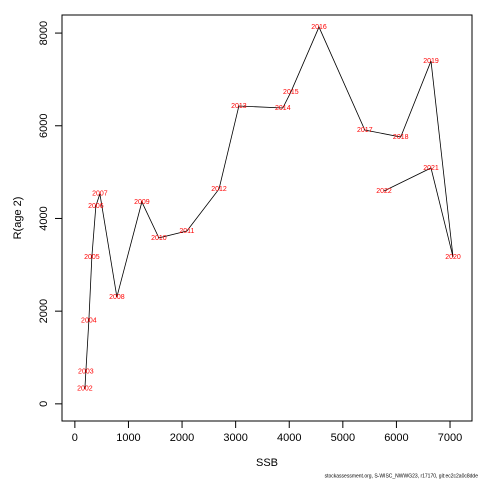  I want to click on point-label: 2003, so click(86, 372).